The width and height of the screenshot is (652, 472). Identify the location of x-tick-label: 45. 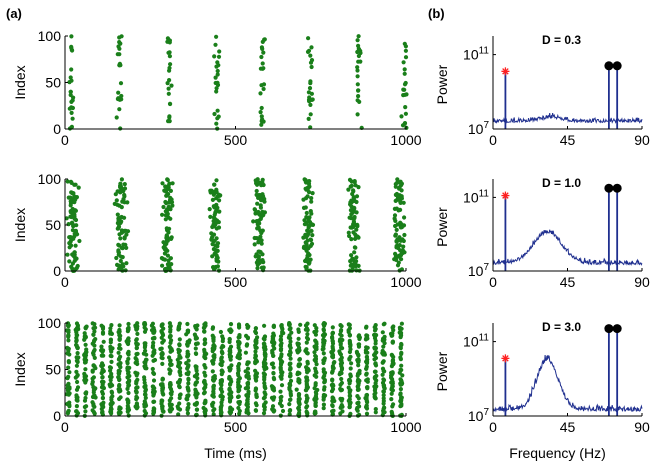
(568, 282).